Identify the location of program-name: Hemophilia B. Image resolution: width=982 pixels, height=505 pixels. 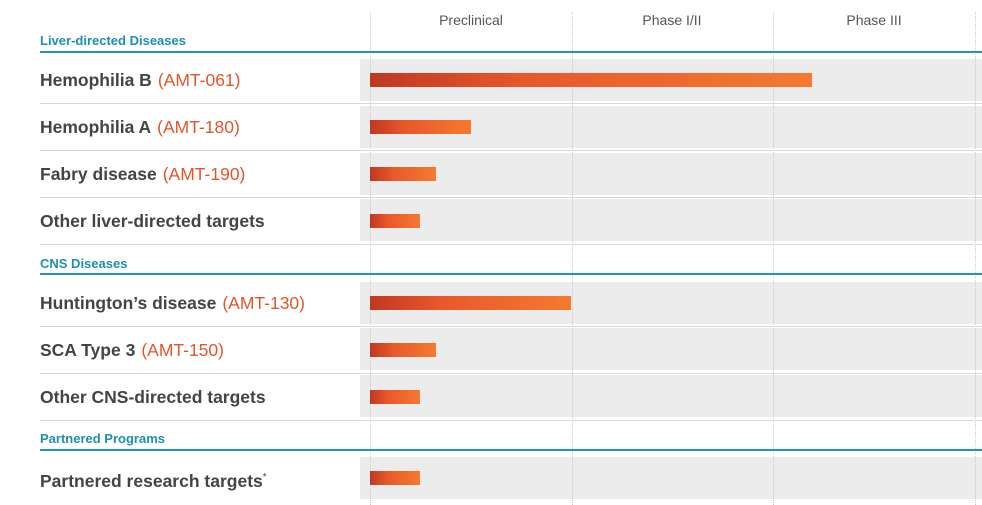
(96, 80).